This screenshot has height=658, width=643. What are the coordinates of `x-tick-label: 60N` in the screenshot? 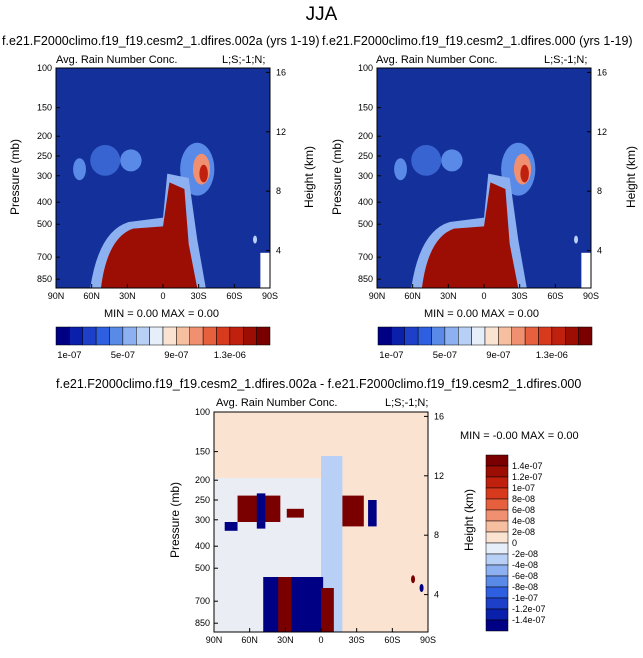 It's located at (412, 296).